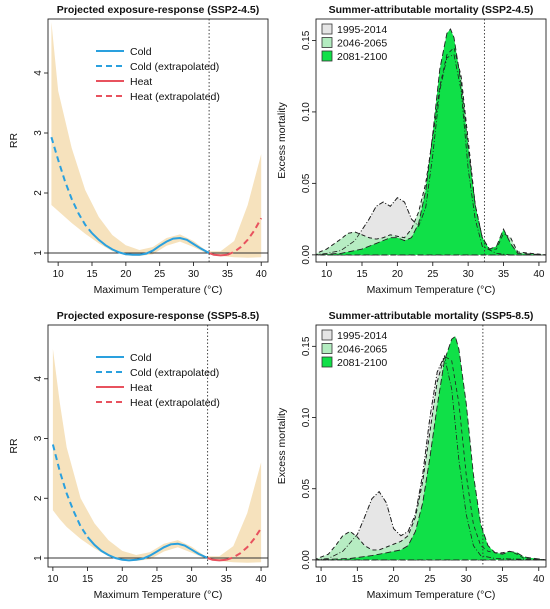 This screenshot has height=609, width=550. Describe the element at coordinates (431, 316) in the screenshot. I see `chart-title: Summer-attributable mortality (SSP5-8.5)` at that location.